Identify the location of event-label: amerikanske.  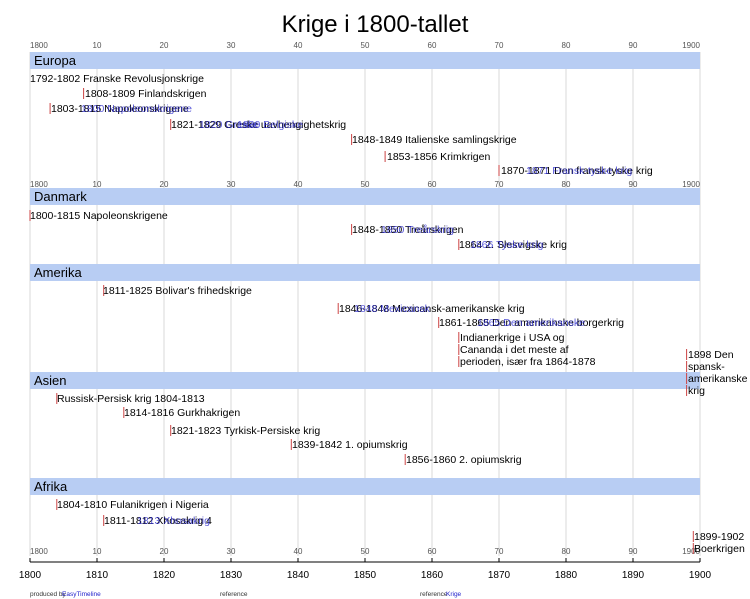
(718, 379).